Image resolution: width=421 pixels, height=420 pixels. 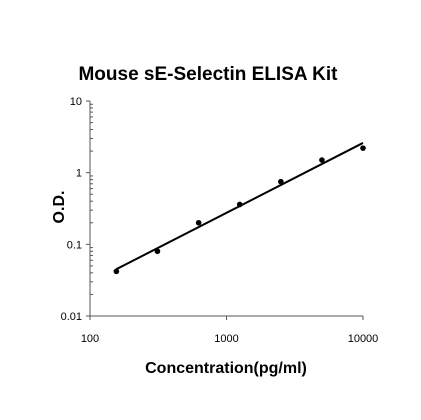 I want to click on x-axis-ticks: 100 1000 10000, so click(x=229, y=330).